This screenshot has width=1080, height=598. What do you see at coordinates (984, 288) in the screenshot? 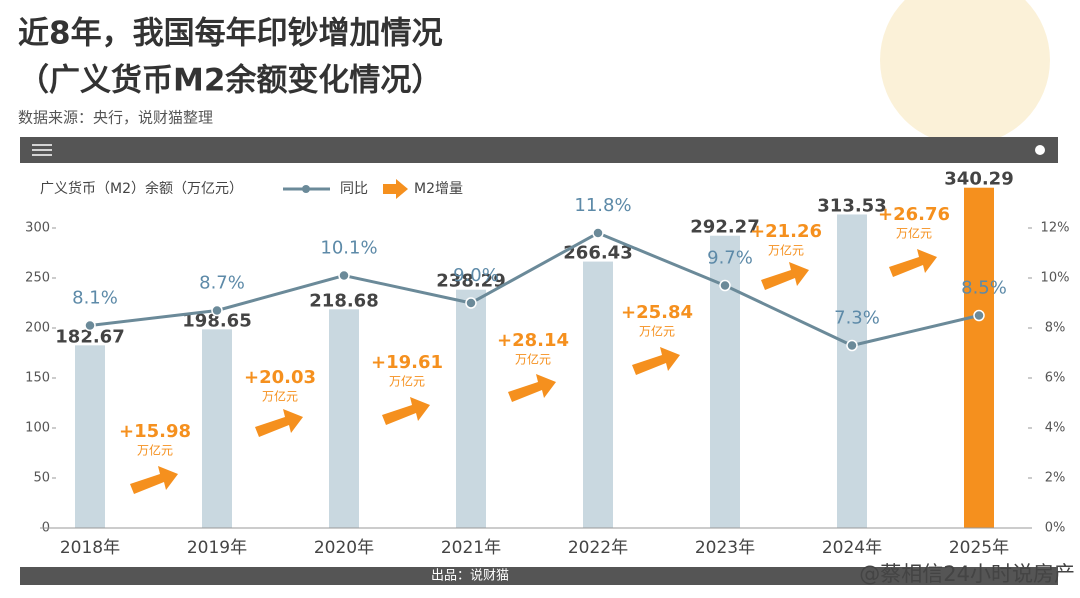
I see `line-label: 8.5%` at bounding box center [984, 288].